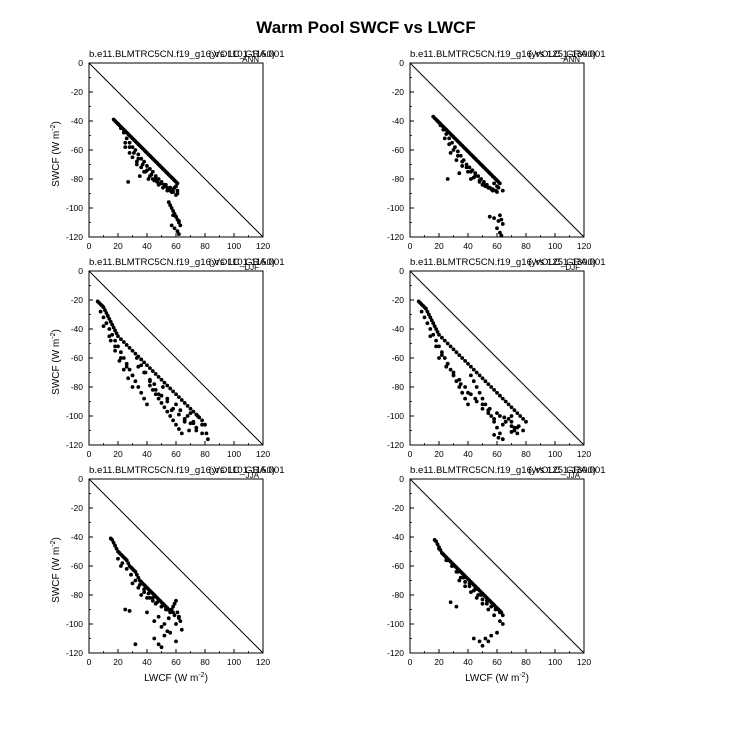 The image size is (733, 734). What do you see at coordinates (410, 246) in the screenshot?
I see `x-tick-label: 0` at bounding box center [410, 246].